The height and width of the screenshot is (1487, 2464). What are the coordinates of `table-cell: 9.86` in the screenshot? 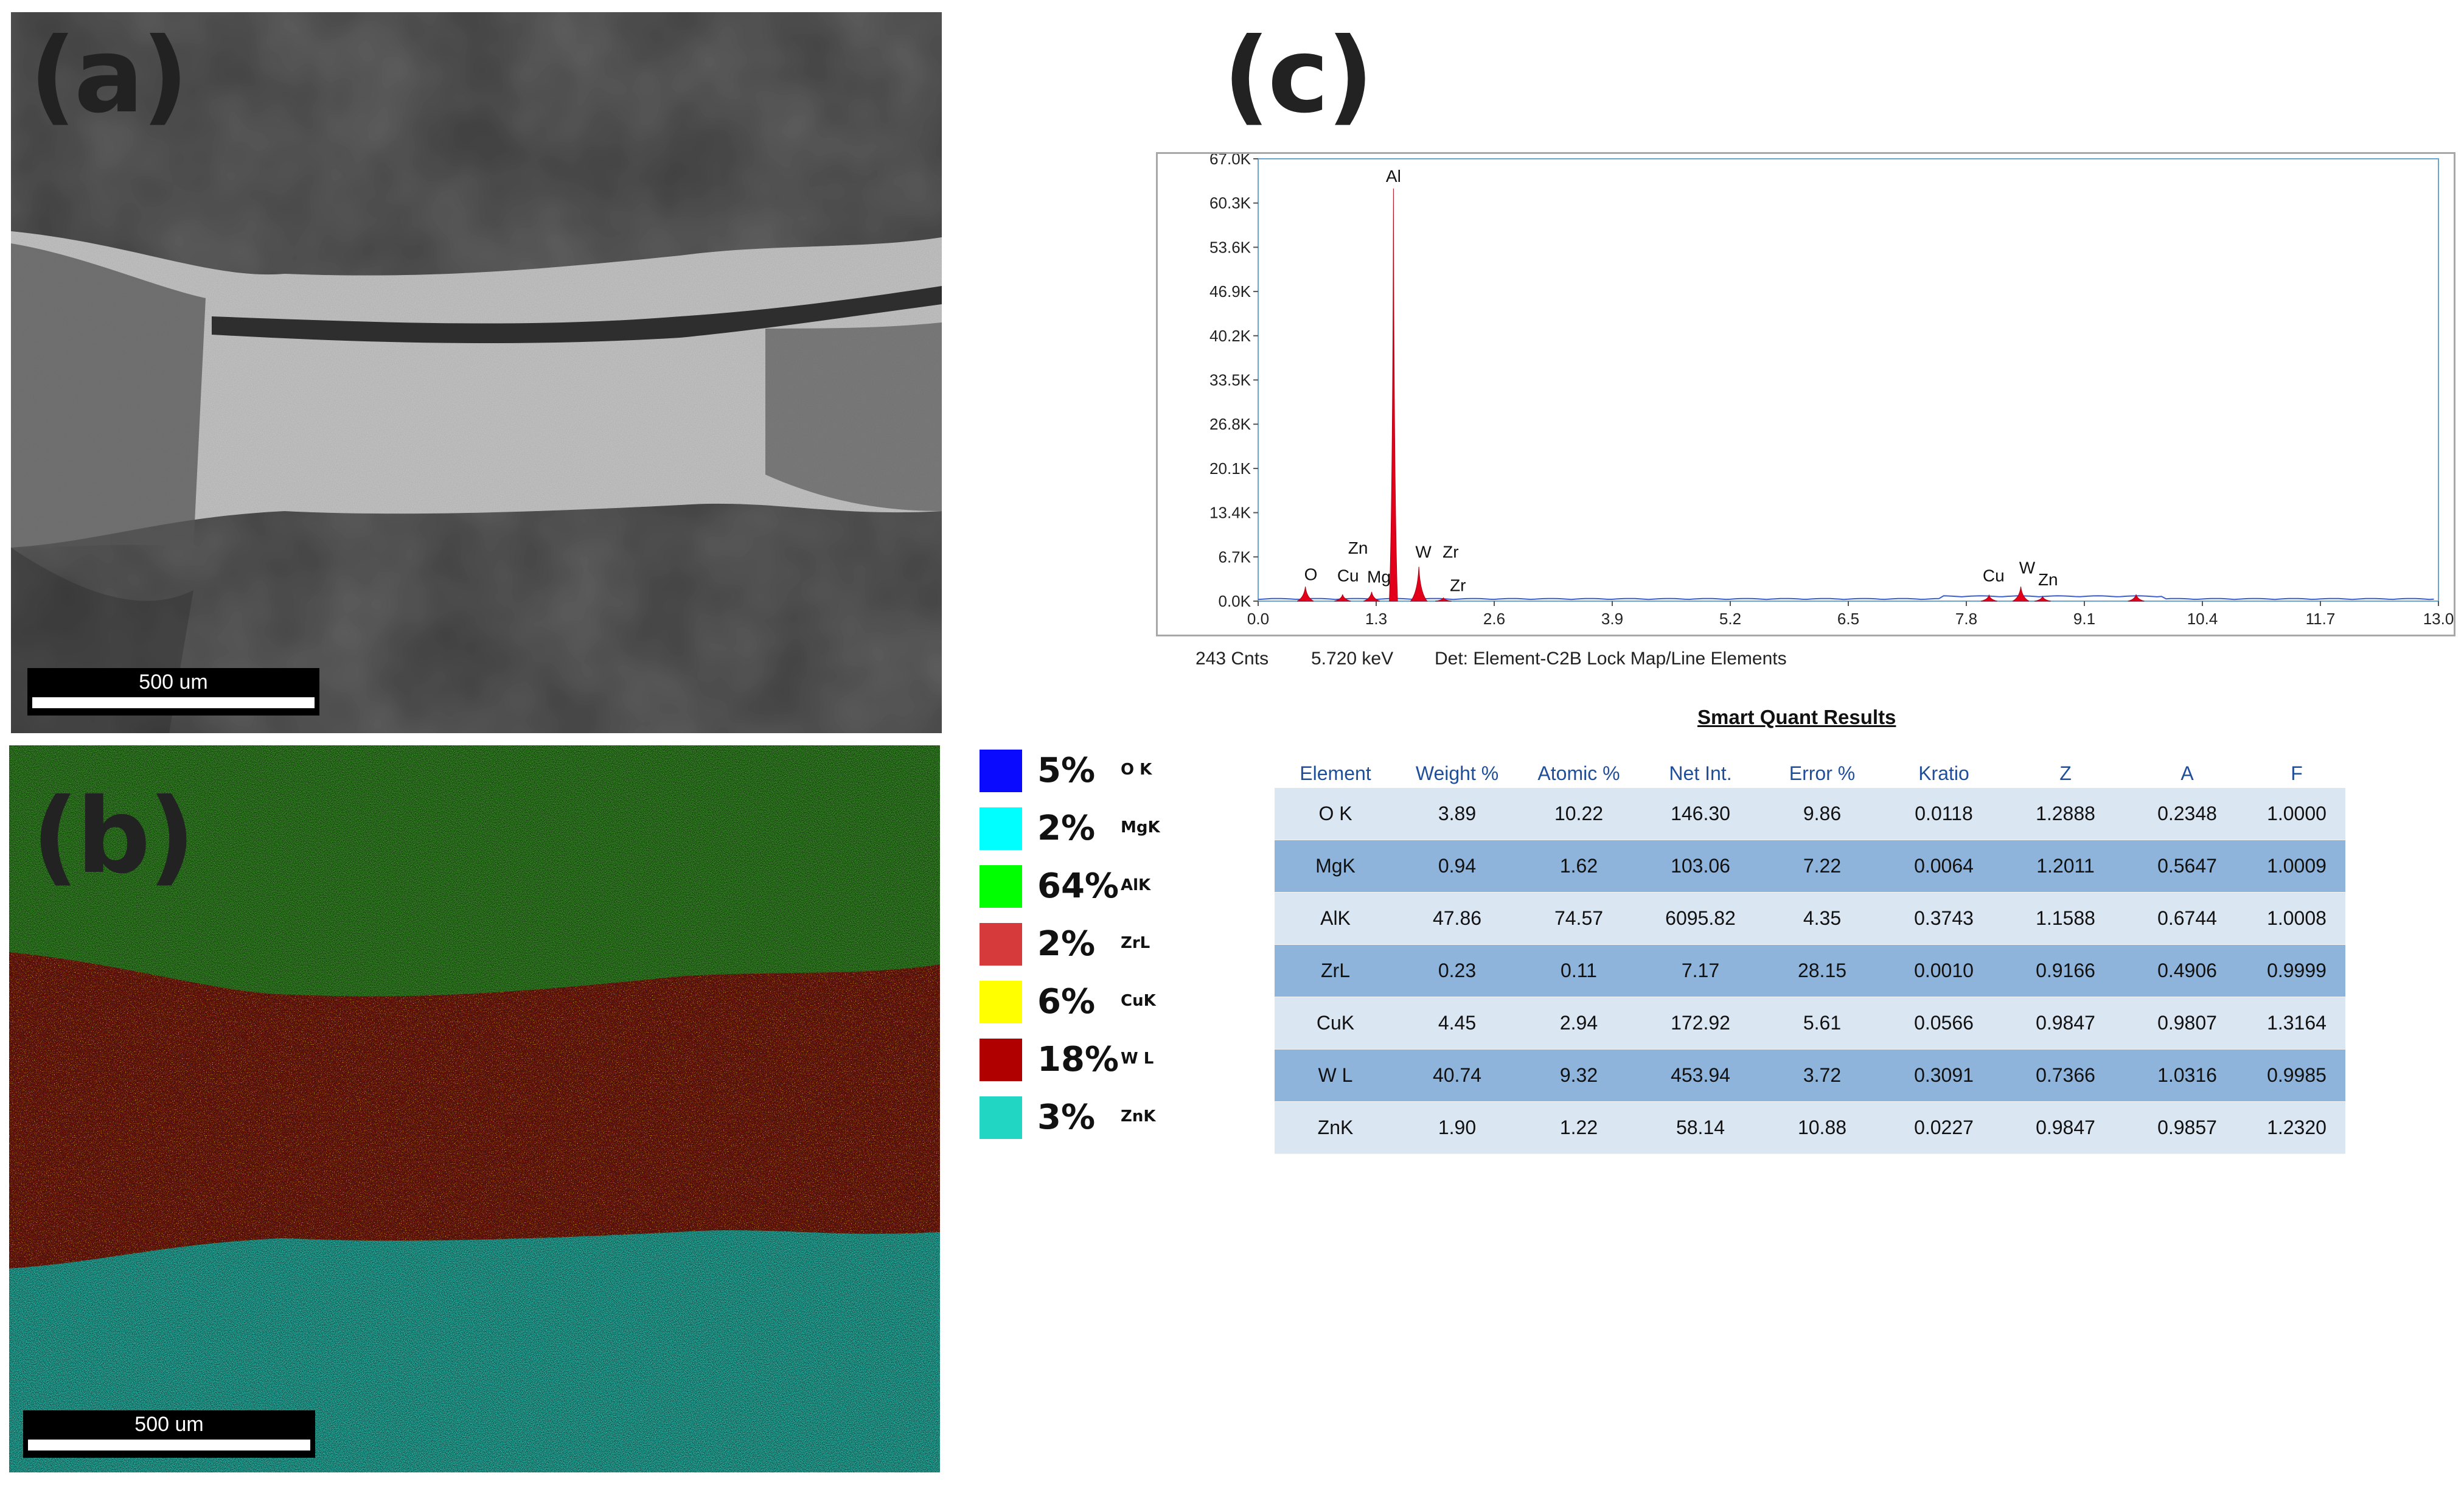 It's located at (1822, 814).